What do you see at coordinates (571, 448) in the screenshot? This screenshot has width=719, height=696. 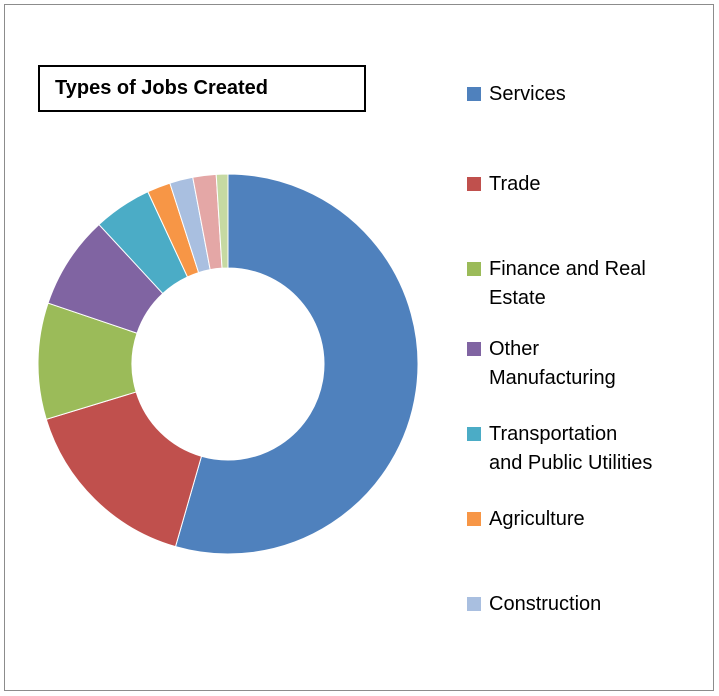 I see `legend-label: Transportation and Public Utilities` at bounding box center [571, 448].